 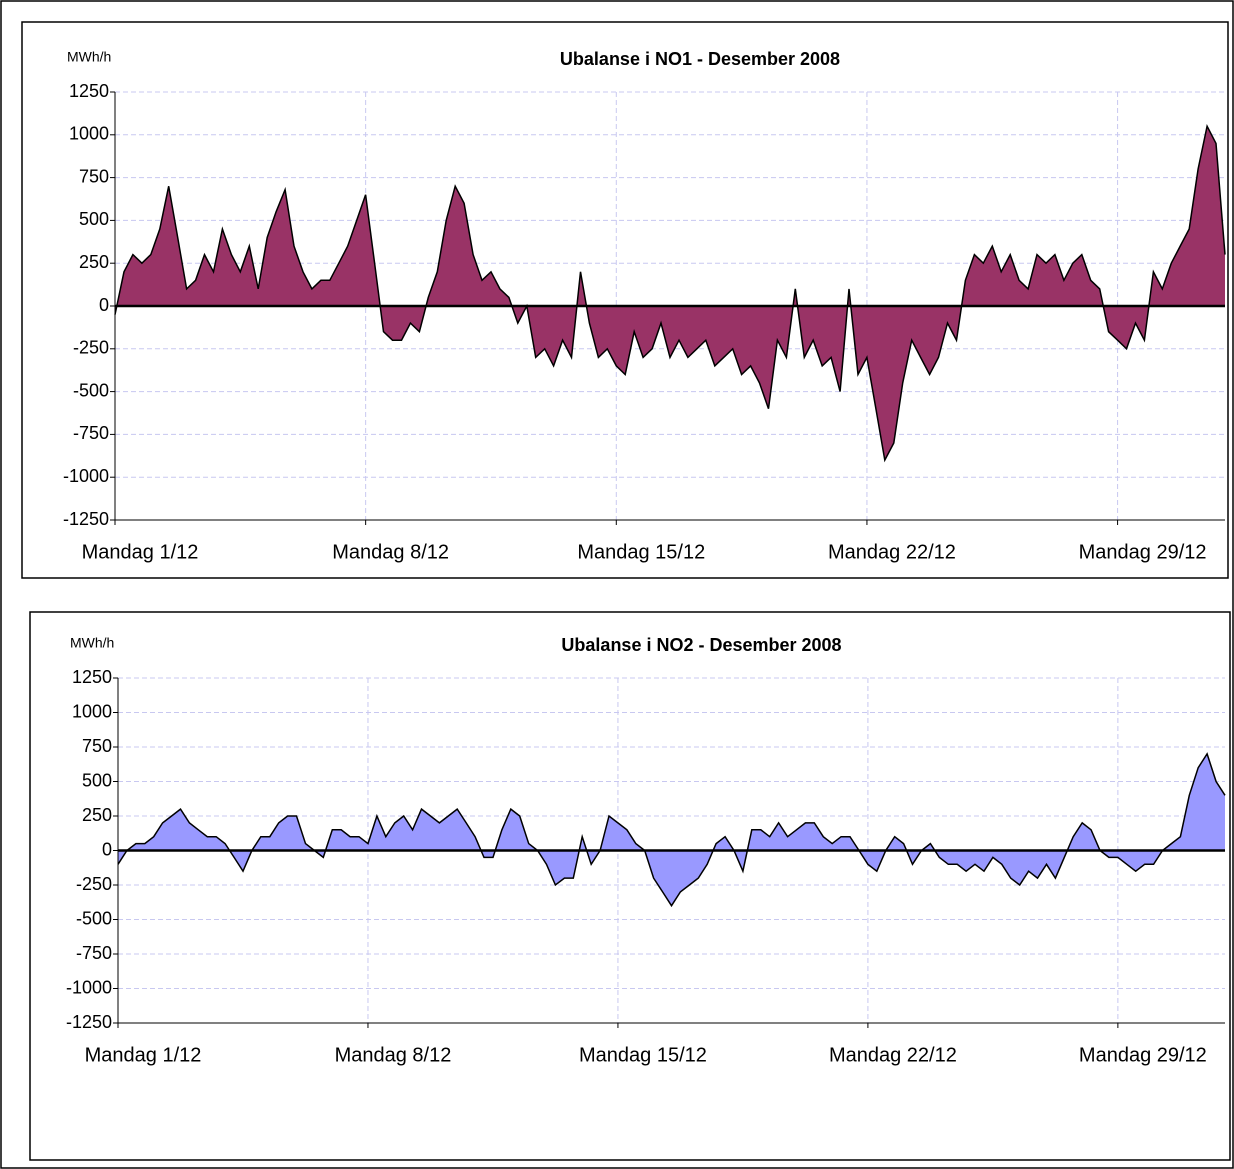 I want to click on chart-title: Ubalanse i NO1 - Desember 2008, so click(x=700, y=59).